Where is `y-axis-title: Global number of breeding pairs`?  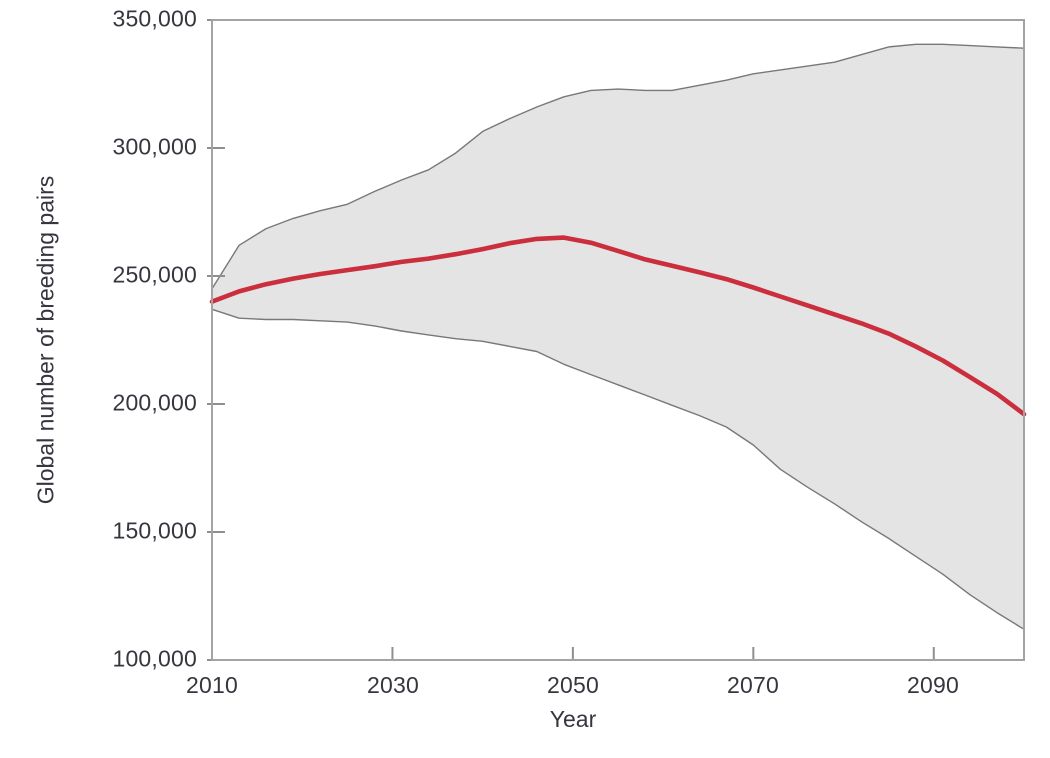 y-axis-title: Global number of breeding pairs is located at coordinates (45, 340).